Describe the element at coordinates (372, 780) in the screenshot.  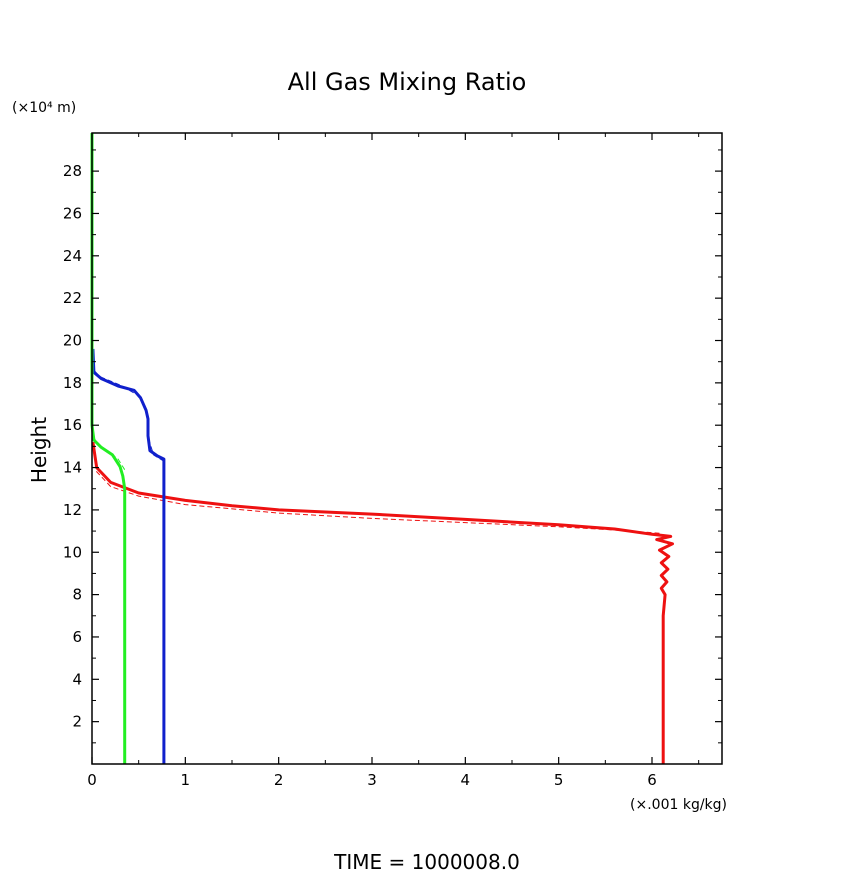
I see `x-tick-label: 3` at that location.